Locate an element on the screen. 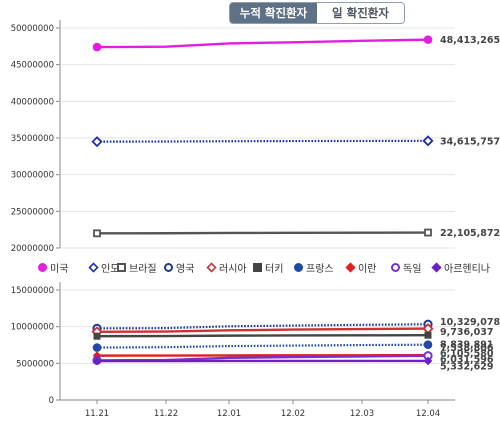 This screenshot has height=422, width=500. legend-item: 터키 is located at coordinates (268, 267).